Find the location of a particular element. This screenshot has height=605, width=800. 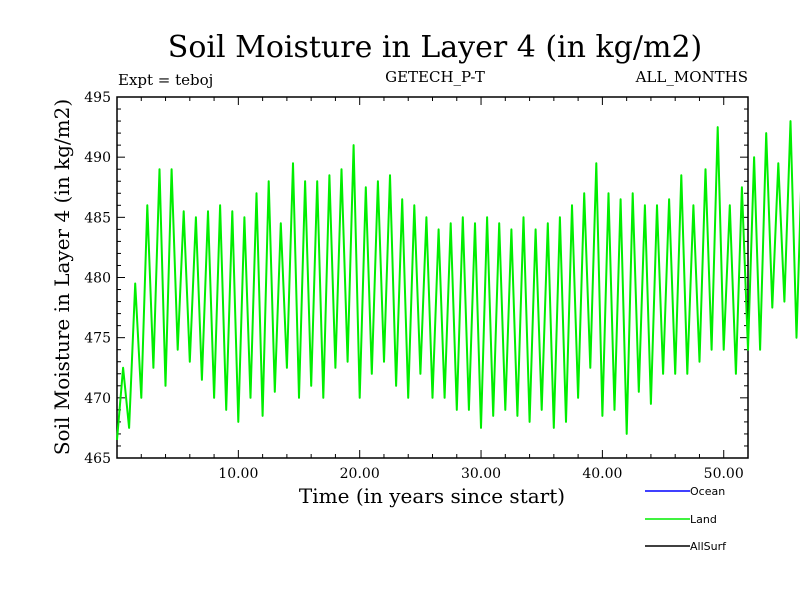

period-label: ALL_MONTHS is located at coordinates (691, 77).